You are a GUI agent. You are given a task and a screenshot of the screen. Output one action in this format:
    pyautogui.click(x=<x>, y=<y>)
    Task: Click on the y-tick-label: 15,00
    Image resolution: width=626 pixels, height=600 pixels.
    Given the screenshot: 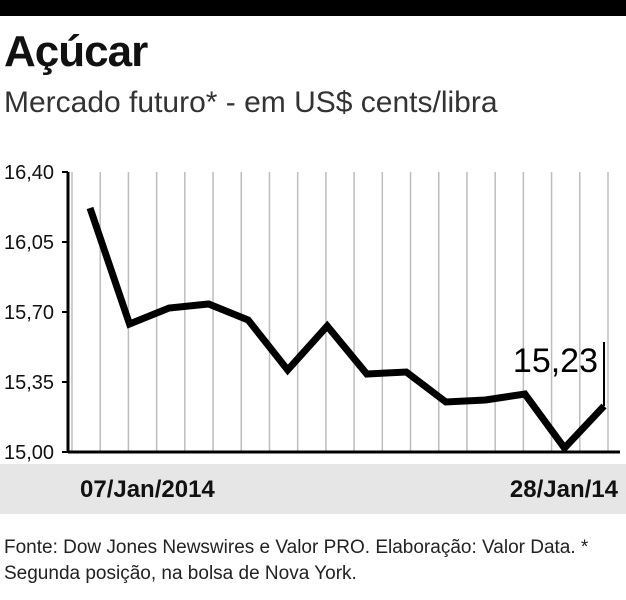 What is the action you would take?
    pyautogui.click(x=29, y=453)
    